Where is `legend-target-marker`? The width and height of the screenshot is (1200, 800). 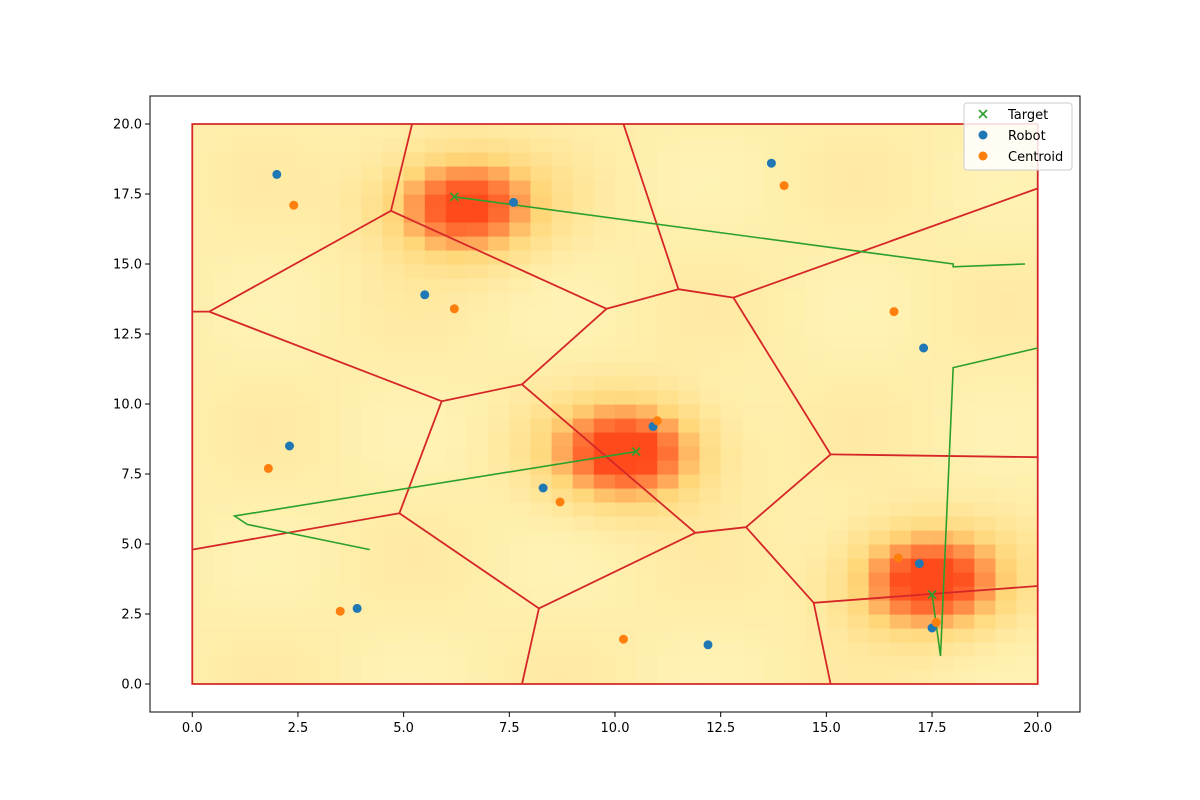 legend-target-marker is located at coordinates (983, 114).